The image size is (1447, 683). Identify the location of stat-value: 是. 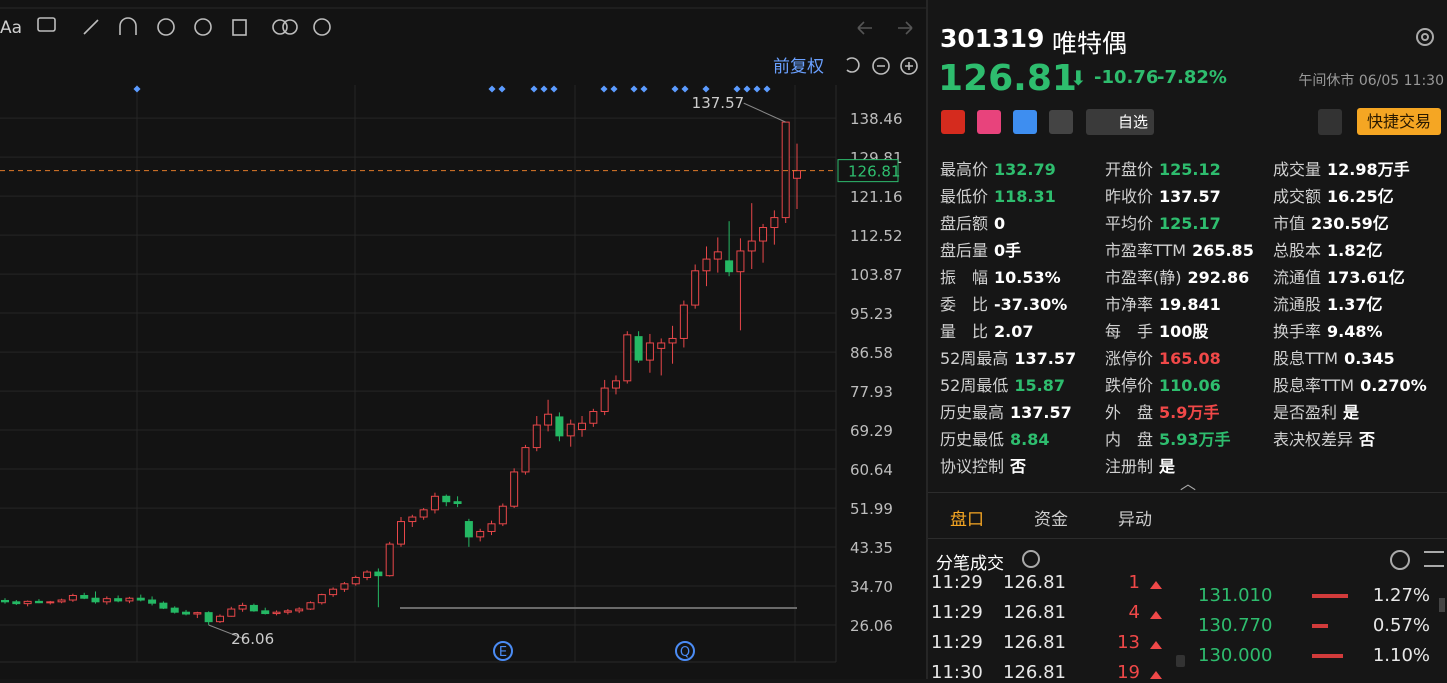
(1167, 466).